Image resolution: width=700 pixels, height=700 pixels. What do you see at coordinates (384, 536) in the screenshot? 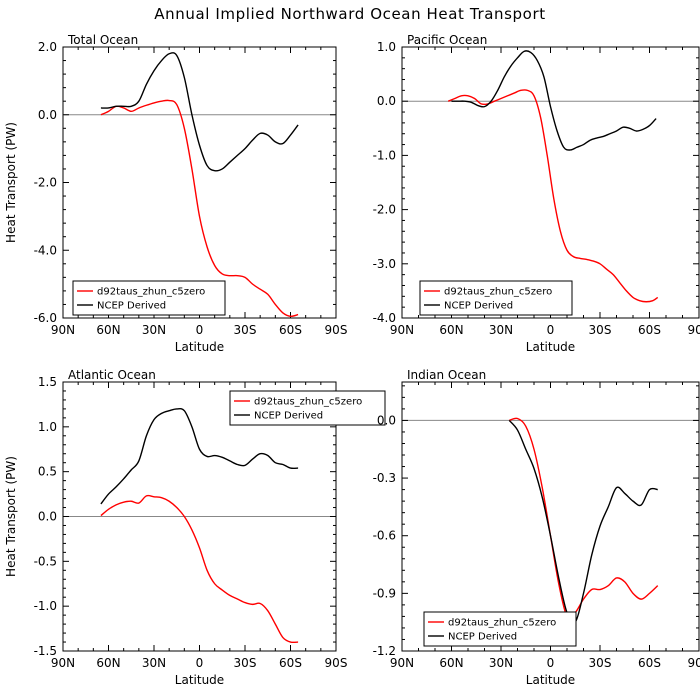
I see `y-tick-label: -0.6` at bounding box center [384, 536].